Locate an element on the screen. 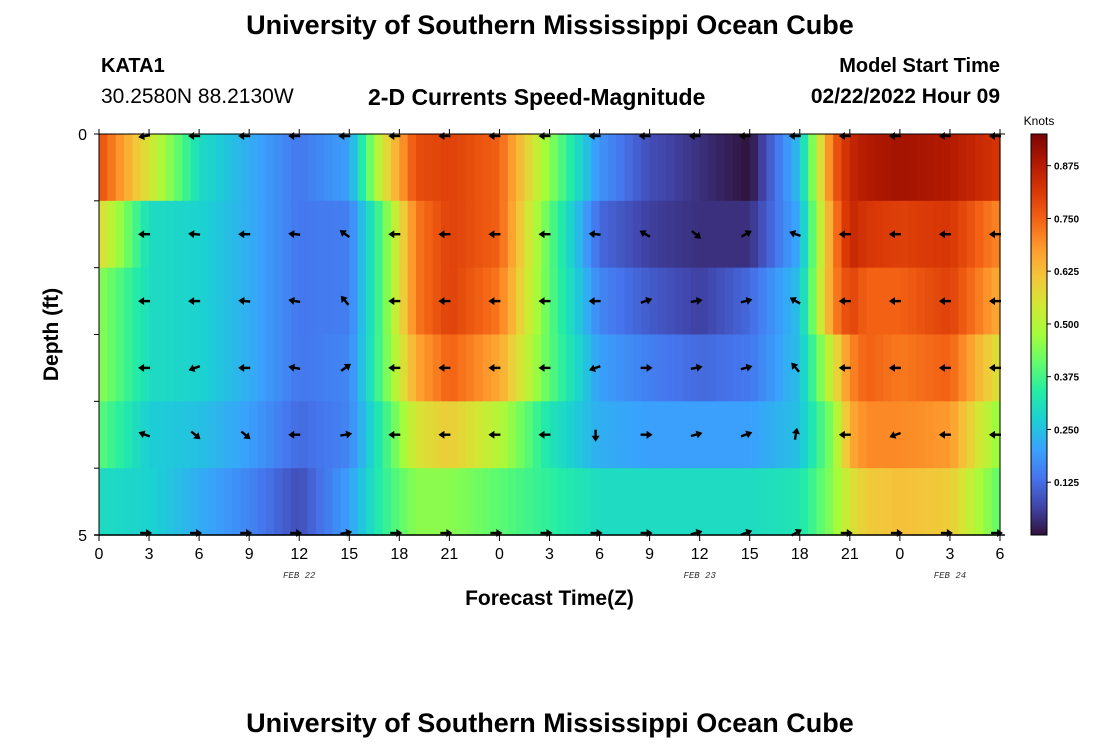 The image size is (1100, 750). model-start-label: Model Start Time is located at coordinates (919, 66).